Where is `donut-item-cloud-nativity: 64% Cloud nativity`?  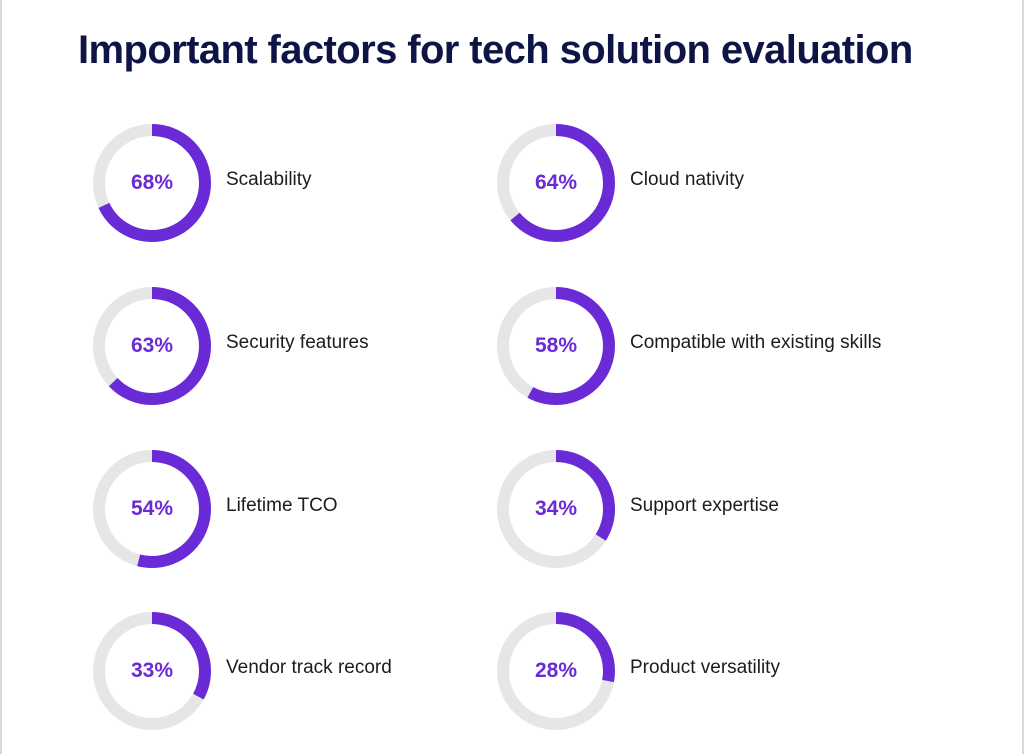 donut-item-cloud-nativity: 64% Cloud nativity is located at coordinates (704, 183).